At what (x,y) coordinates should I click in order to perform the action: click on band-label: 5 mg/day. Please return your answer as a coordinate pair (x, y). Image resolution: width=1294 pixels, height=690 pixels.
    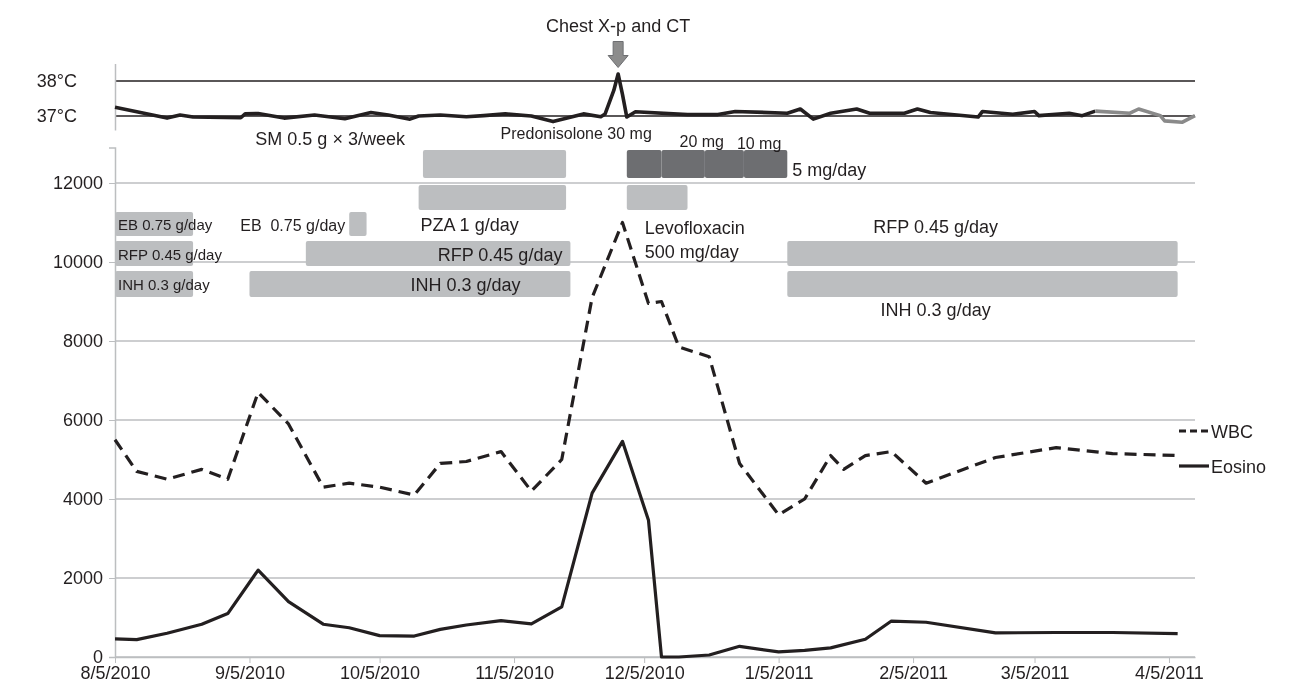
    Looking at the image, I should click on (829, 170).